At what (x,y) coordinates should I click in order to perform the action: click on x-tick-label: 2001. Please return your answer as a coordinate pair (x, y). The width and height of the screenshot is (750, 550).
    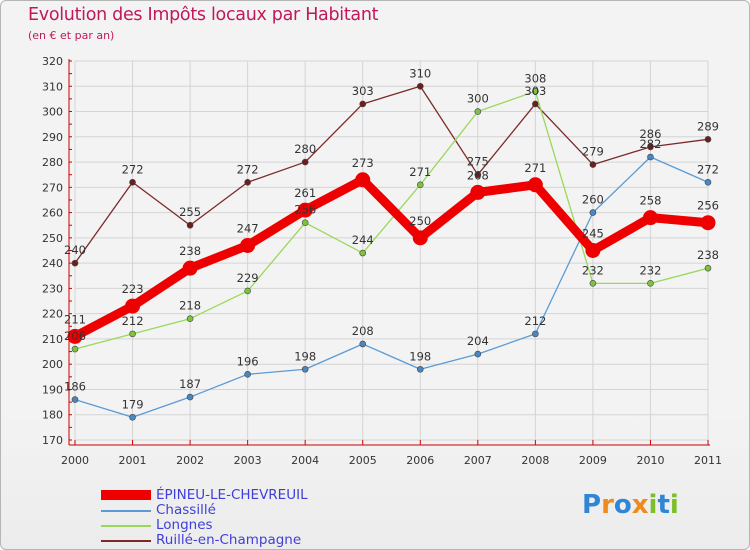
    Looking at the image, I should click on (133, 460).